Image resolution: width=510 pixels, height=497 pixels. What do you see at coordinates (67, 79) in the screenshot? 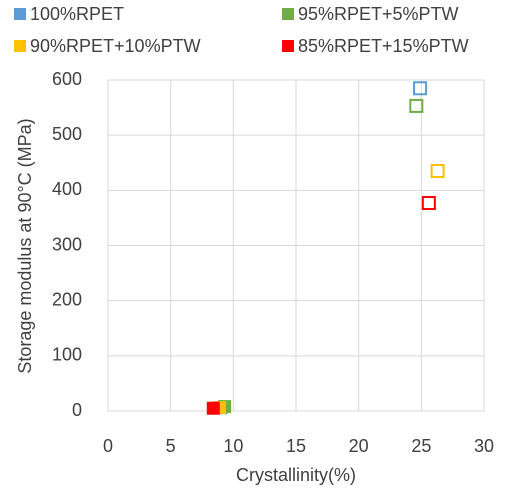
I see `y-tick-label: 600` at bounding box center [67, 79].